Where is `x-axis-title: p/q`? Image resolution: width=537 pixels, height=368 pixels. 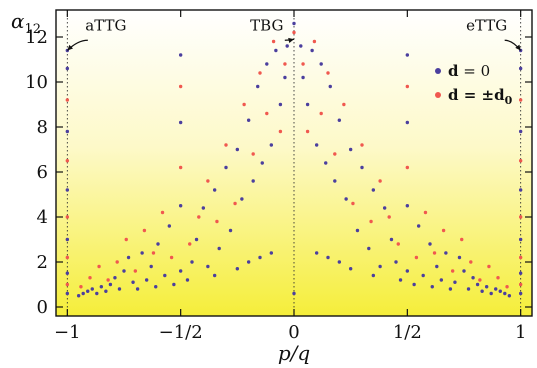
x-axis-title: p/q is located at coordinates (294, 353).